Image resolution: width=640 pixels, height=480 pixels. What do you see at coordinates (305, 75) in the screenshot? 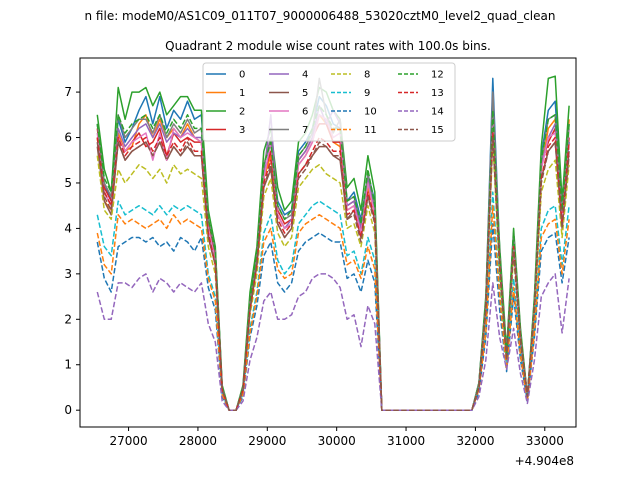
I see `legend-label-4: 4` at bounding box center [305, 75].